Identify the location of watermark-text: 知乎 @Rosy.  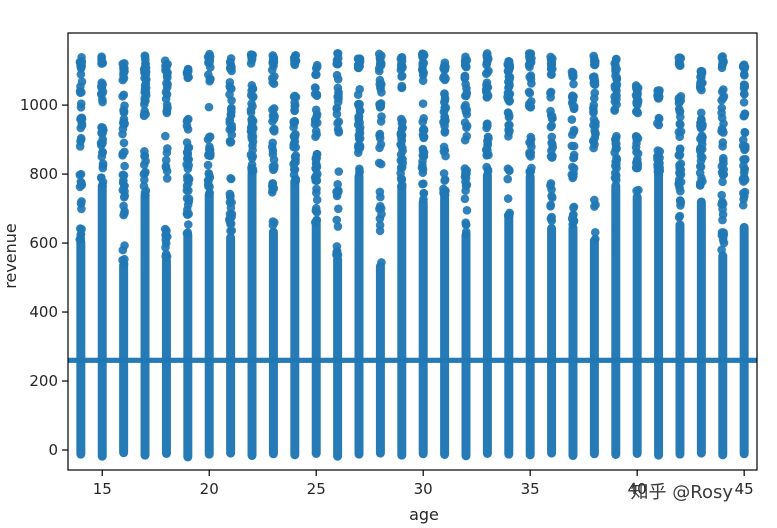
(682, 492).